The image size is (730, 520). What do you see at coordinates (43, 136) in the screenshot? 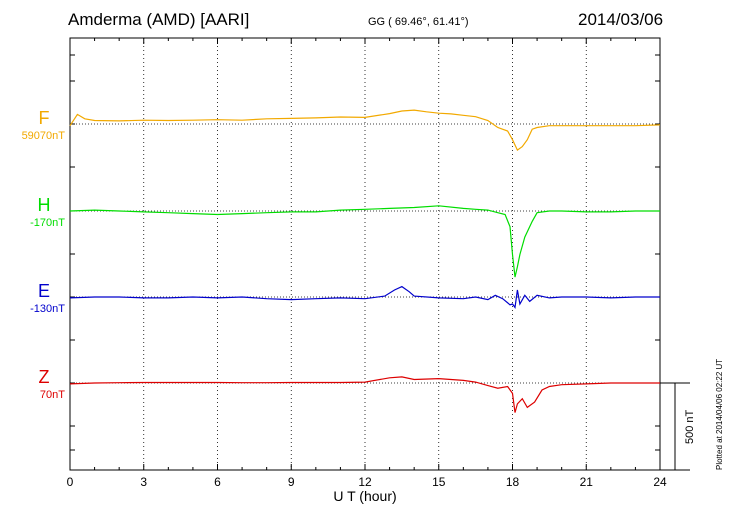
I see `channel-baseline-F: 59070nT` at bounding box center [43, 136].